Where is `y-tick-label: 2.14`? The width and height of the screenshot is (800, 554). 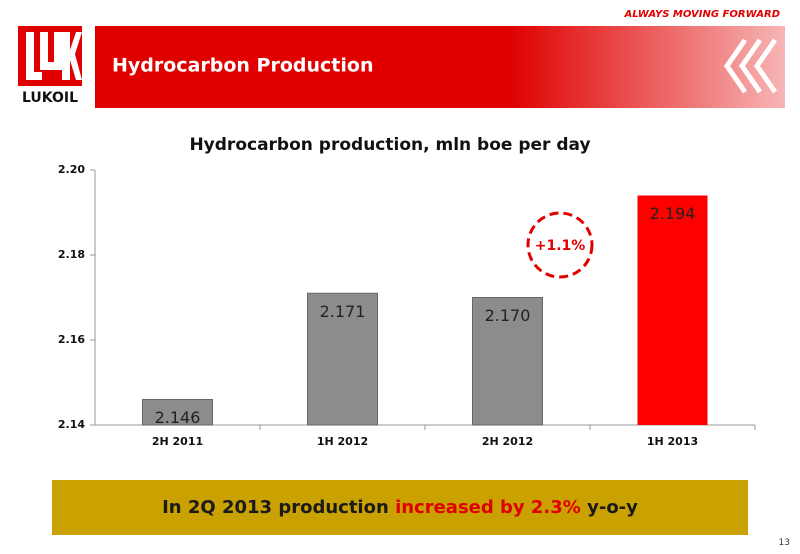 y-tick-label: 2.14 is located at coordinates (71, 424).